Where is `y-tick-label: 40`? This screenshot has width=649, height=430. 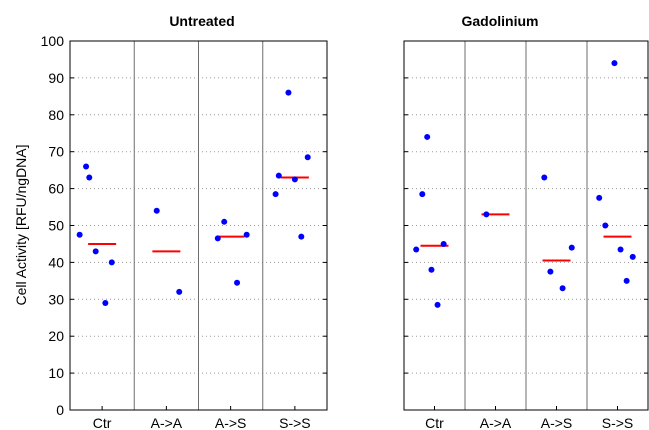
y-tick-label: 40 is located at coordinates (56, 262).